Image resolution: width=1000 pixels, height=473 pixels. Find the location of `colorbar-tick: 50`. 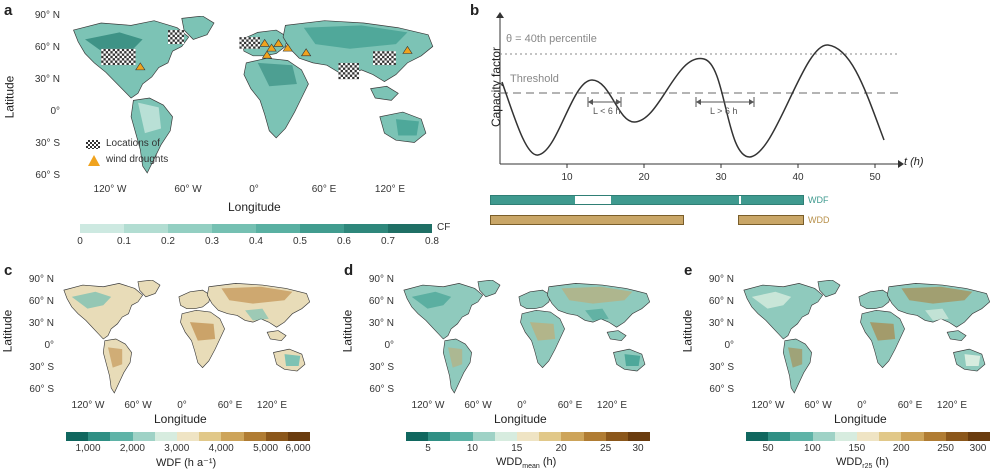

colorbar-tick: 50 is located at coordinates (768, 448).